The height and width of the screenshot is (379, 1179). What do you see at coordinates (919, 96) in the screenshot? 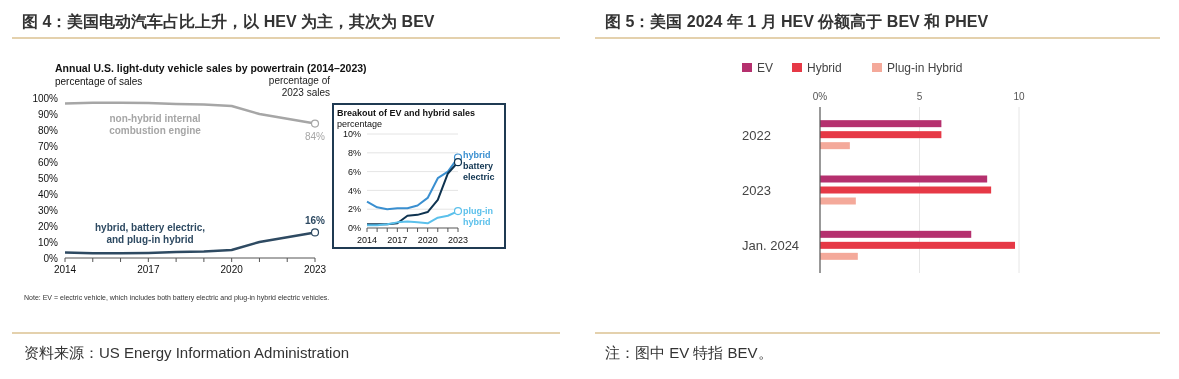
I see `x-tick-label: 5` at bounding box center [919, 96].